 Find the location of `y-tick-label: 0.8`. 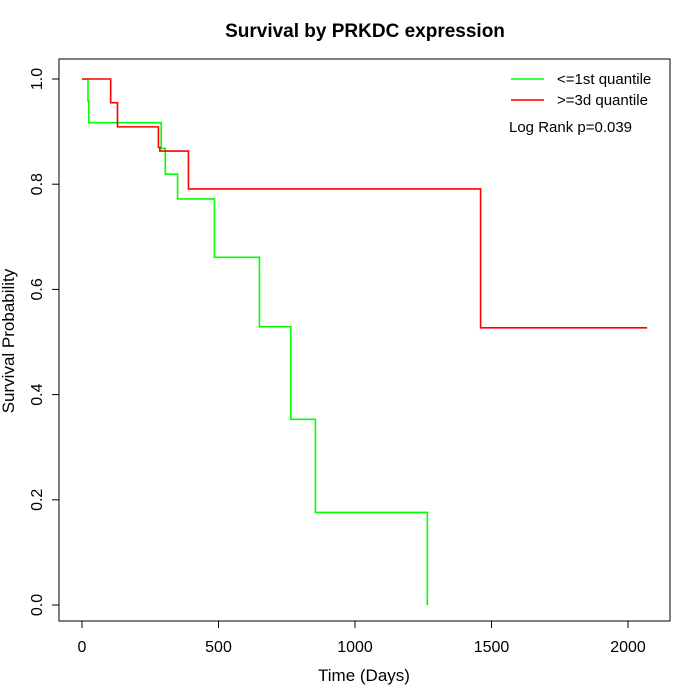

y-tick-label: 0.8 is located at coordinates (37, 184).